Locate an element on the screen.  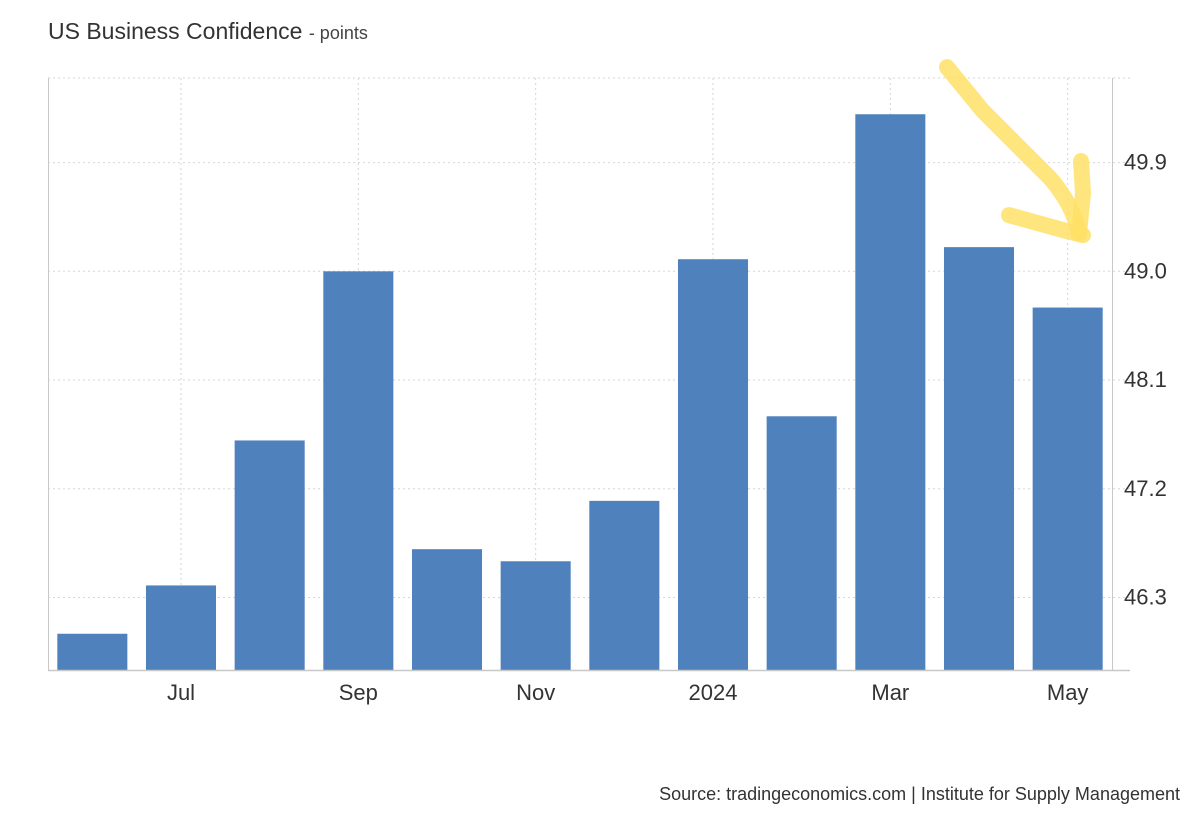
bar-dec is located at coordinates (624, 585).